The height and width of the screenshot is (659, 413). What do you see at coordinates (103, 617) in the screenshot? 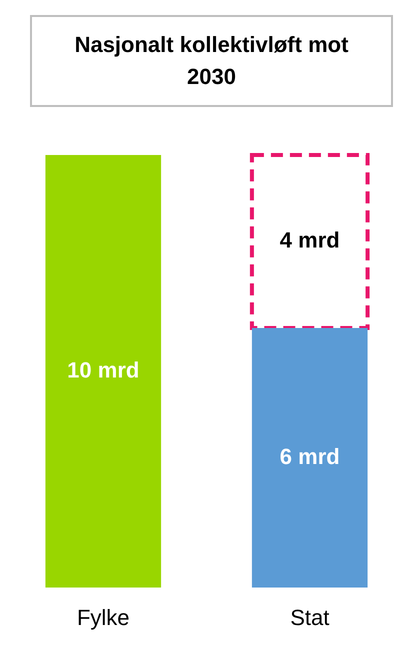
I see `x-tick-label: Fylke` at bounding box center [103, 617].